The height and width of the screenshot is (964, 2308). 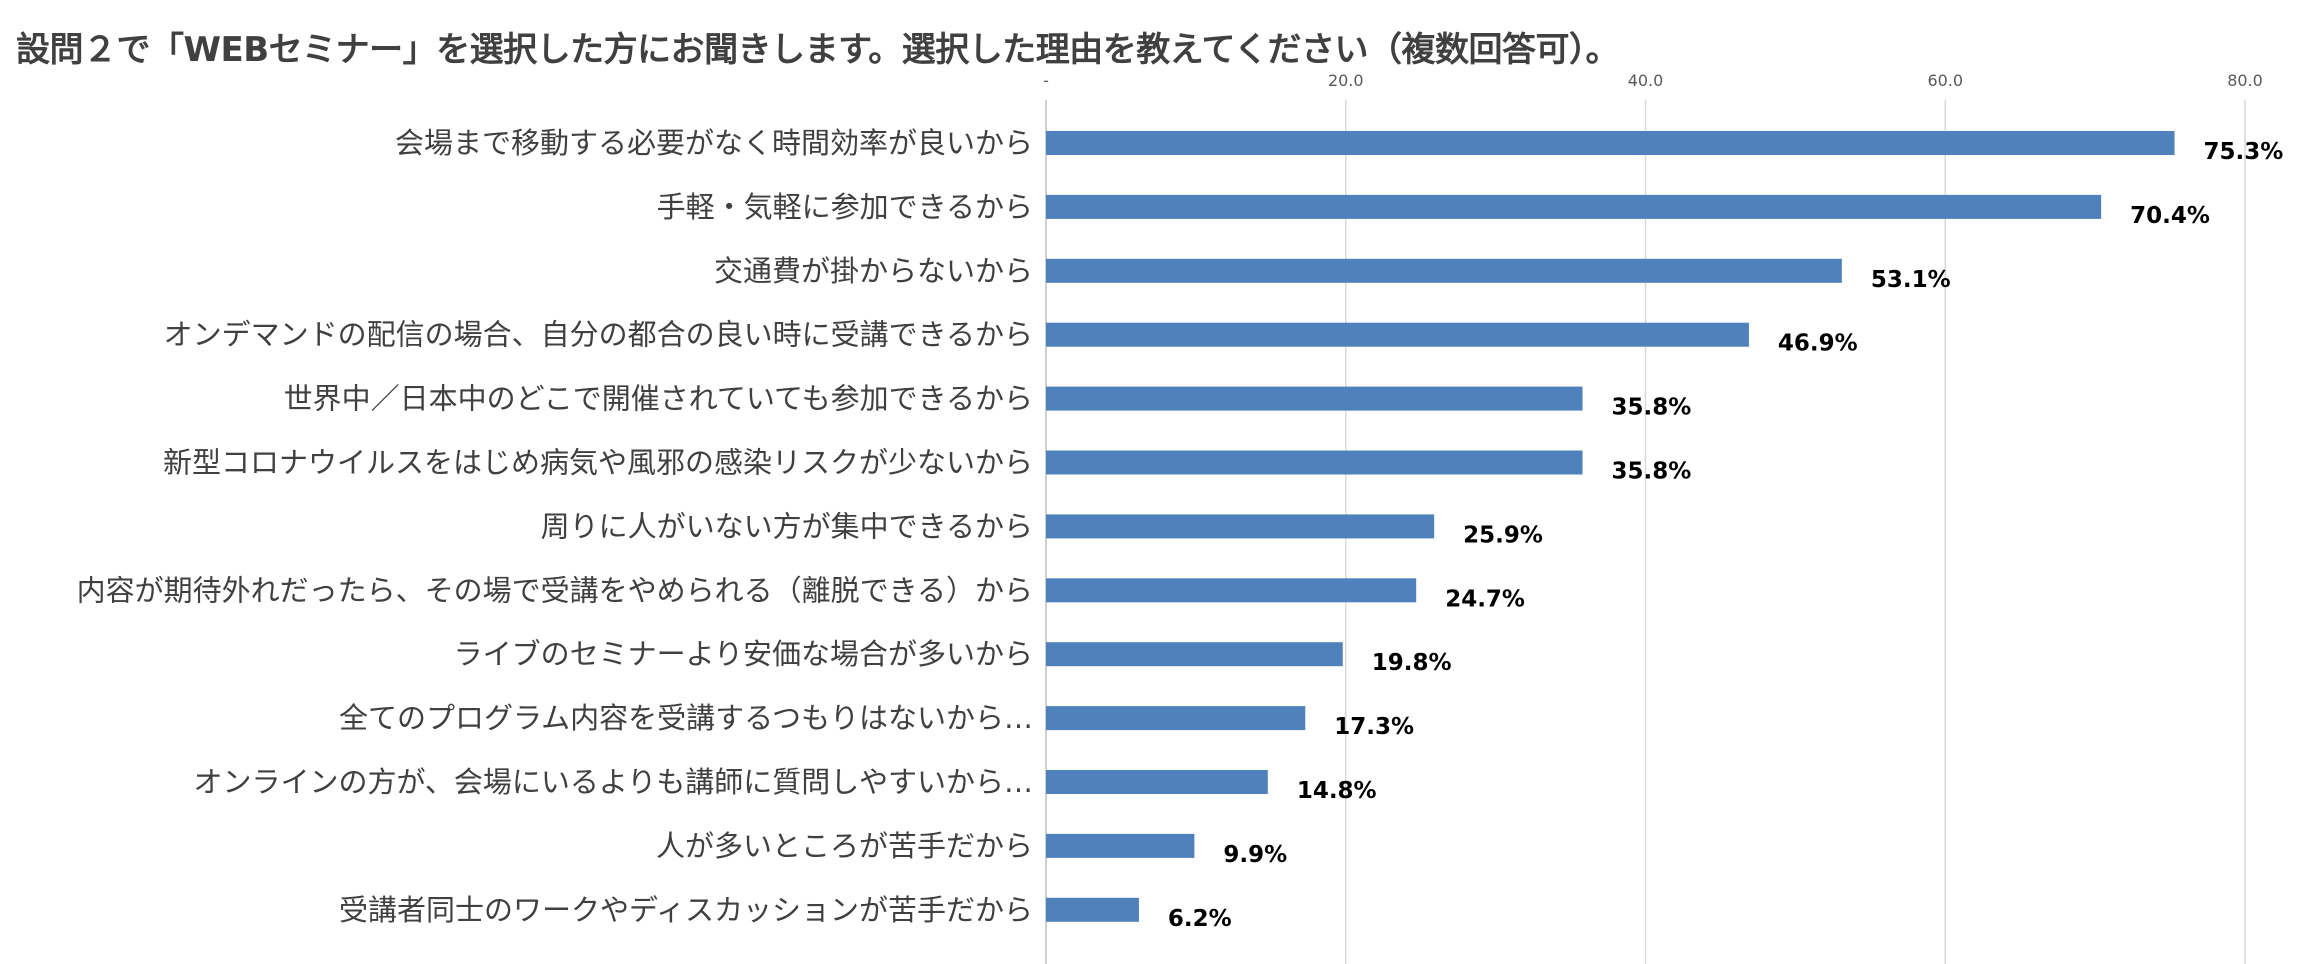 What do you see at coordinates (555, 590) in the screenshot?
I see `category-label: 内容が期待外れだったら、その場で受講をやめられる（離脱できる）から` at bounding box center [555, 590].